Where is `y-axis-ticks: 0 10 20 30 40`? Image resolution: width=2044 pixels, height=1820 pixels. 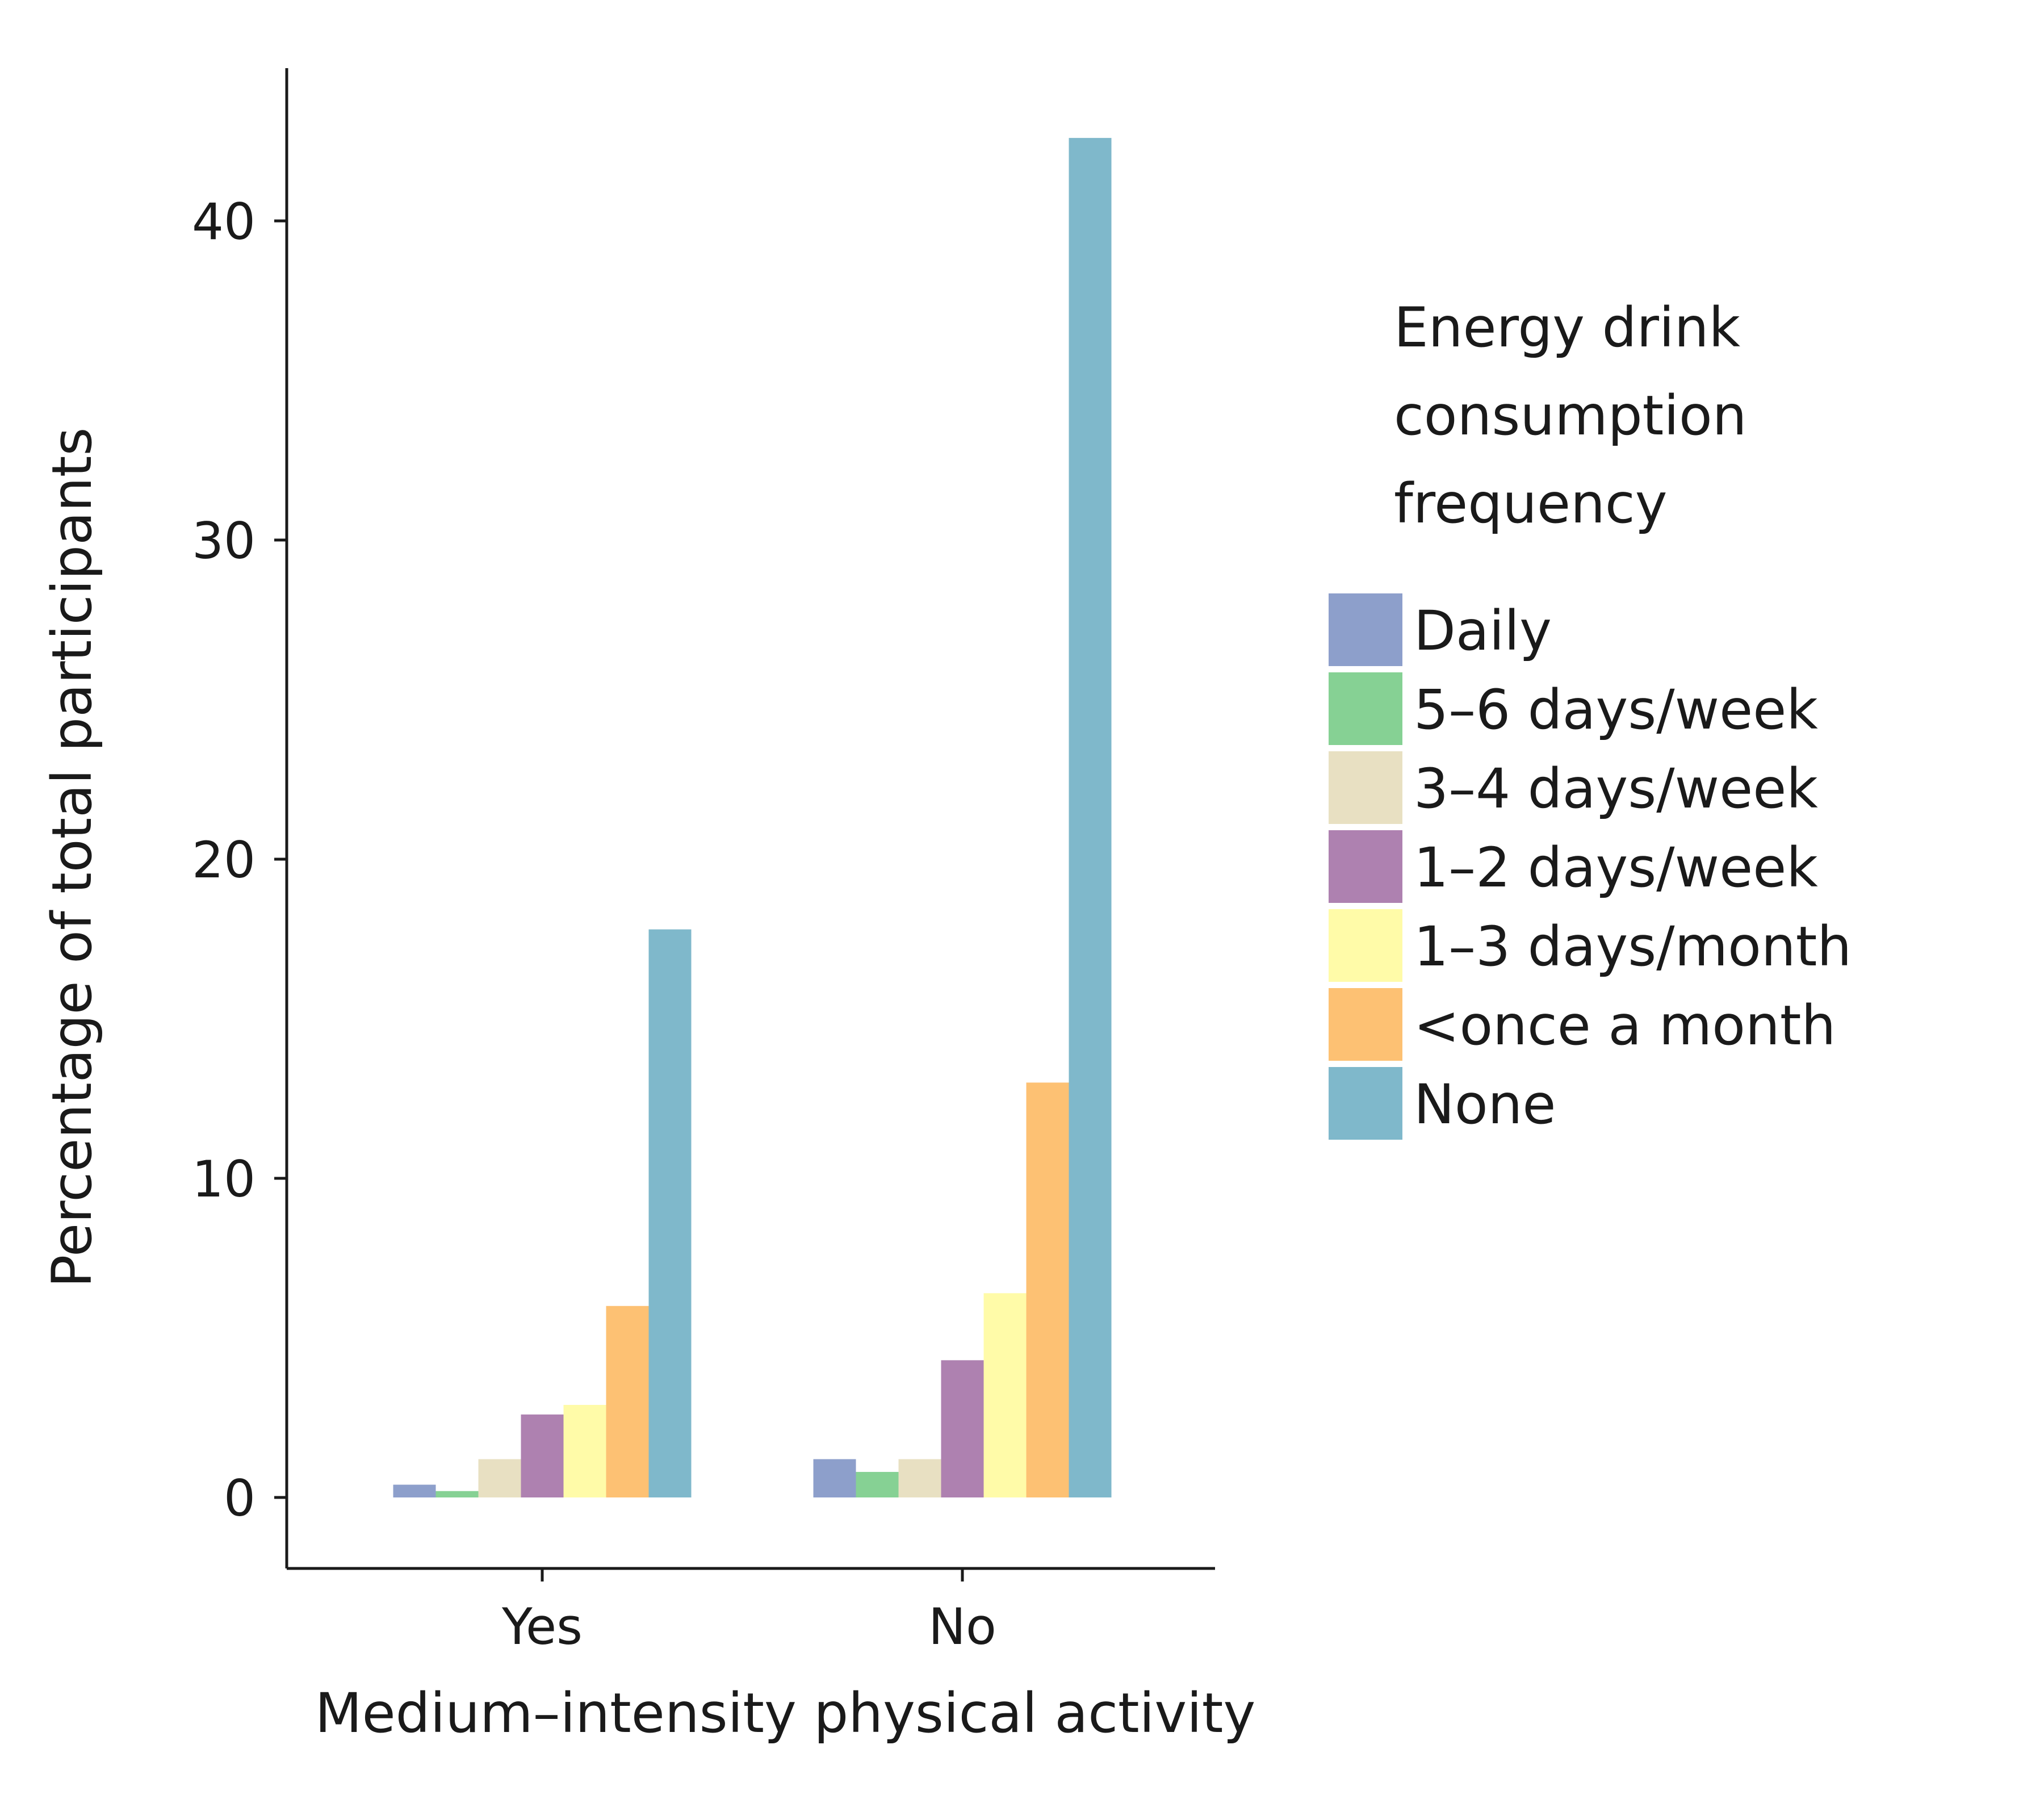
y-axis-ticks: 0 10 20 30 40 is located at coordinates (239, 860).